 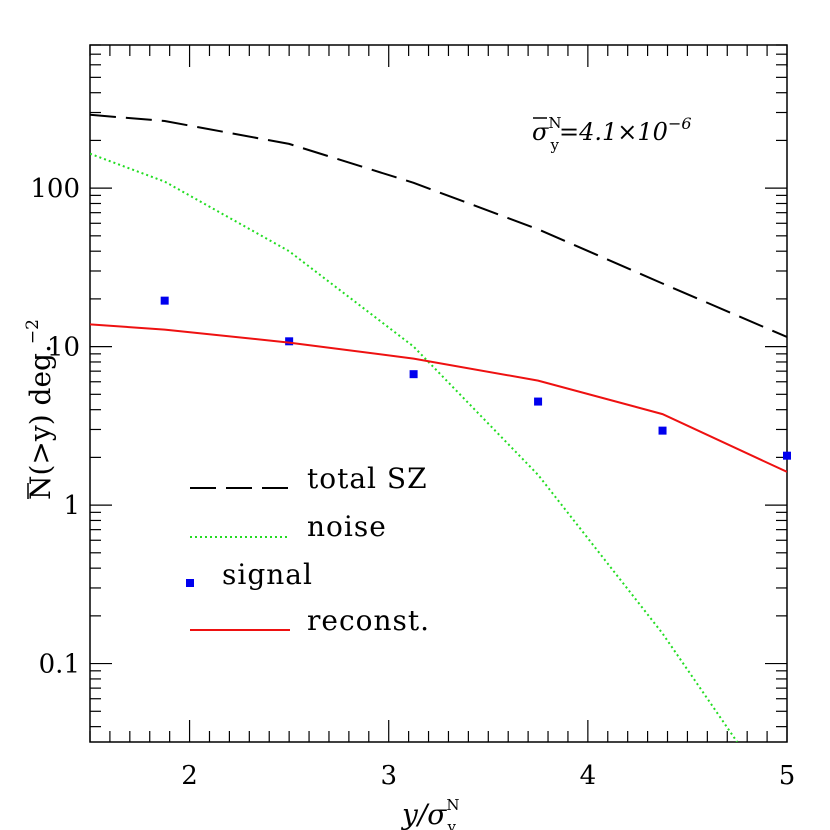 What do you see at coordinates (63, 348) in the screenshot?
I see `y-tick-label: 10` at bounding box center [63, 348].